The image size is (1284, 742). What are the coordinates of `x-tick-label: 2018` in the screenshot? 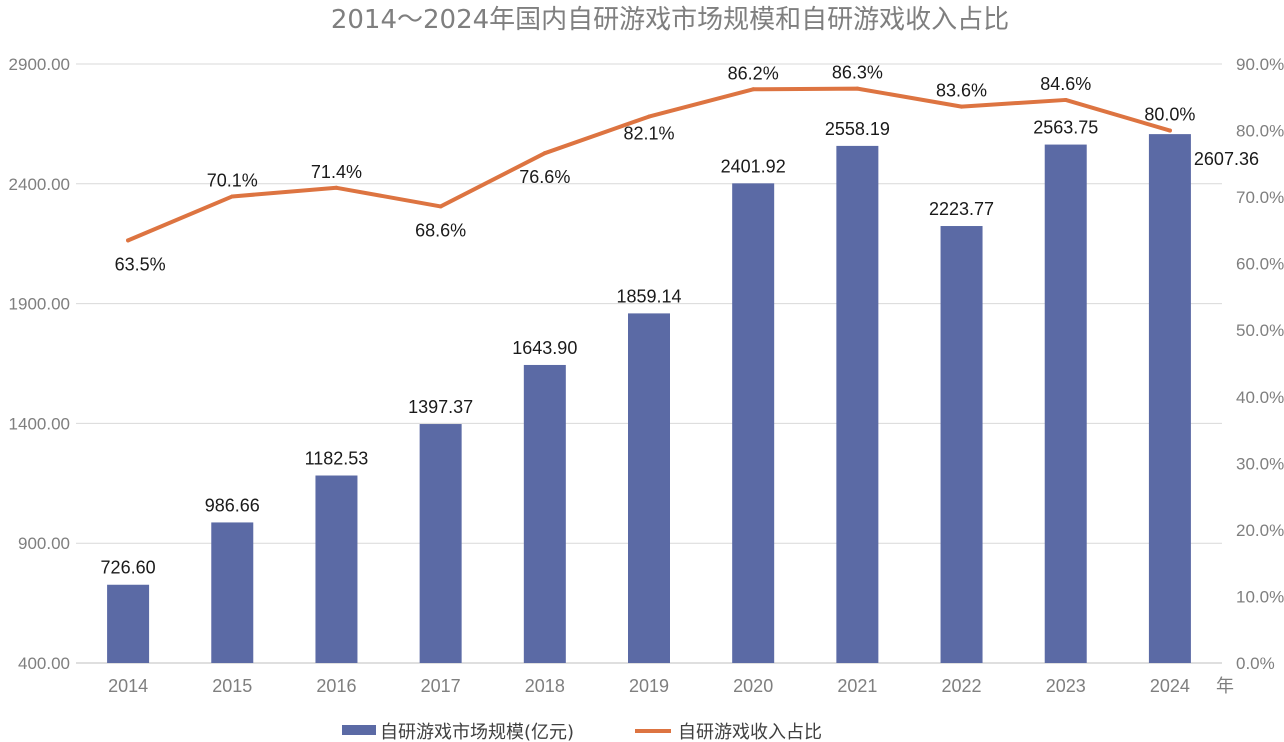 It's located at (545, 686).